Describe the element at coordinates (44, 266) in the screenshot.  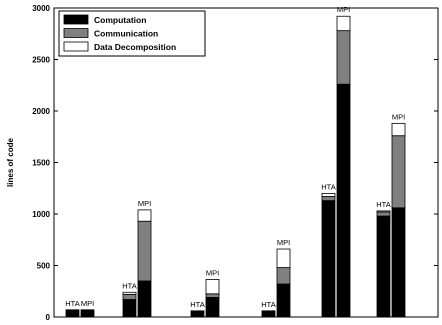
I see `y-tick-label: 500` at that location.